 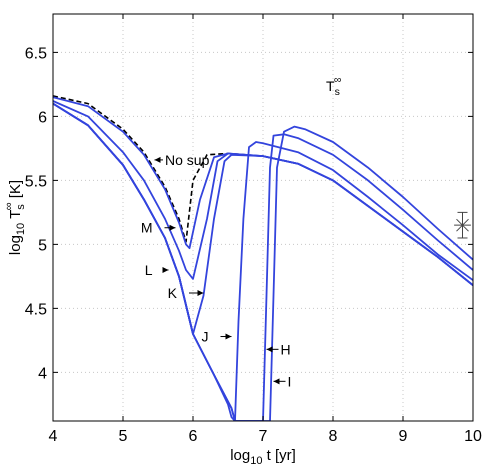 What do you see at coordinates (53, 436) in the screenshot?
I see `x-tick-label: 4` at bounding box center [53, 436].